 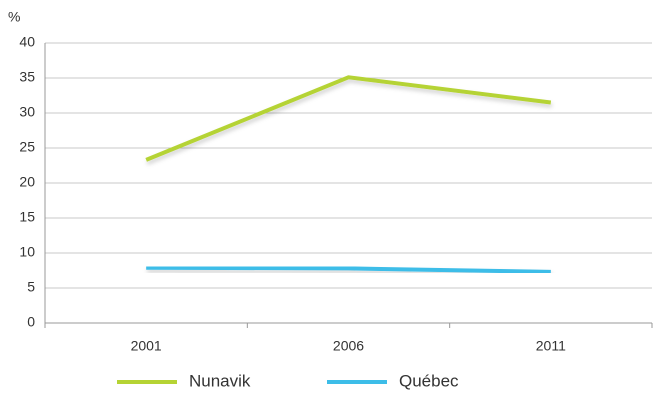 What do you see at coordinates (220, 380) in the screenshot?
I see `legend-label: Nunavik` at bounding box center [220, 380].